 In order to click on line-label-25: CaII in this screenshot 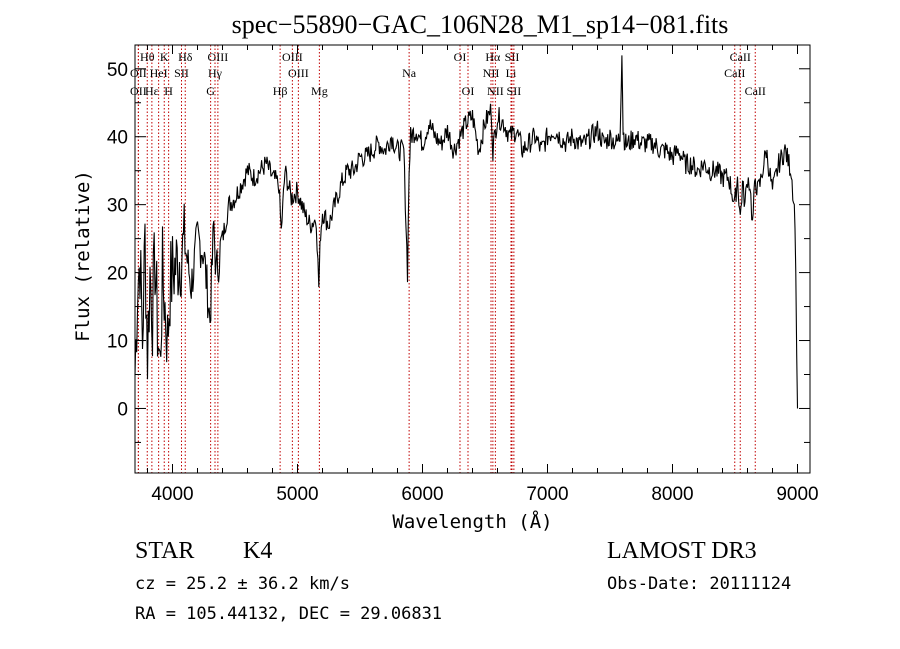, I will do `click(740, 57)`.